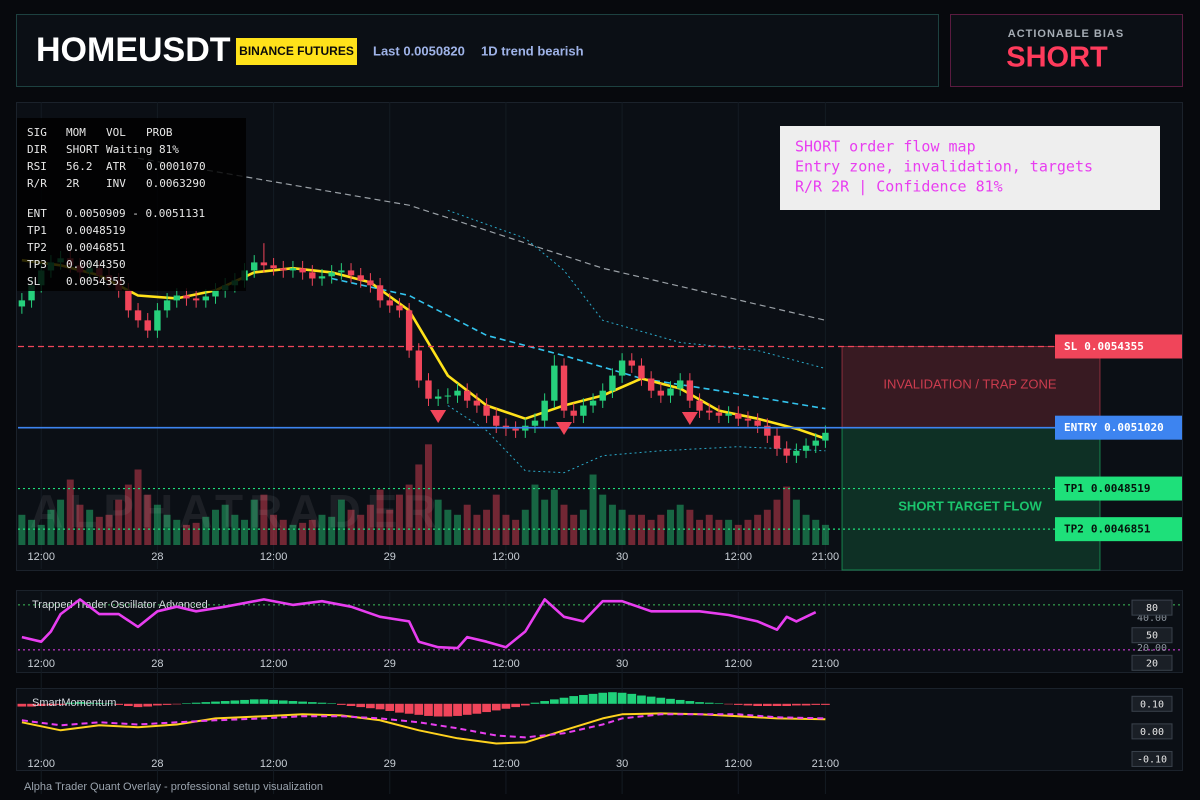 The image size is (1200, 800). Describe the element at coordinates (236, 511) in the screenshot. I see `watermark: ALPHATRADER` at that location.